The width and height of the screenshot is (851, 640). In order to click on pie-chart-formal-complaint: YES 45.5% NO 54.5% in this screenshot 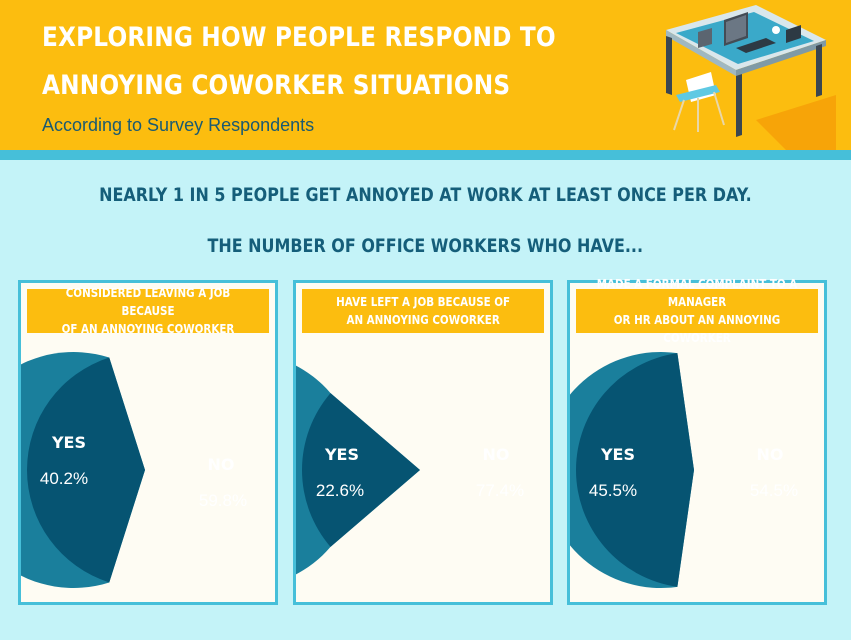, I will do `click(684, 470)`.